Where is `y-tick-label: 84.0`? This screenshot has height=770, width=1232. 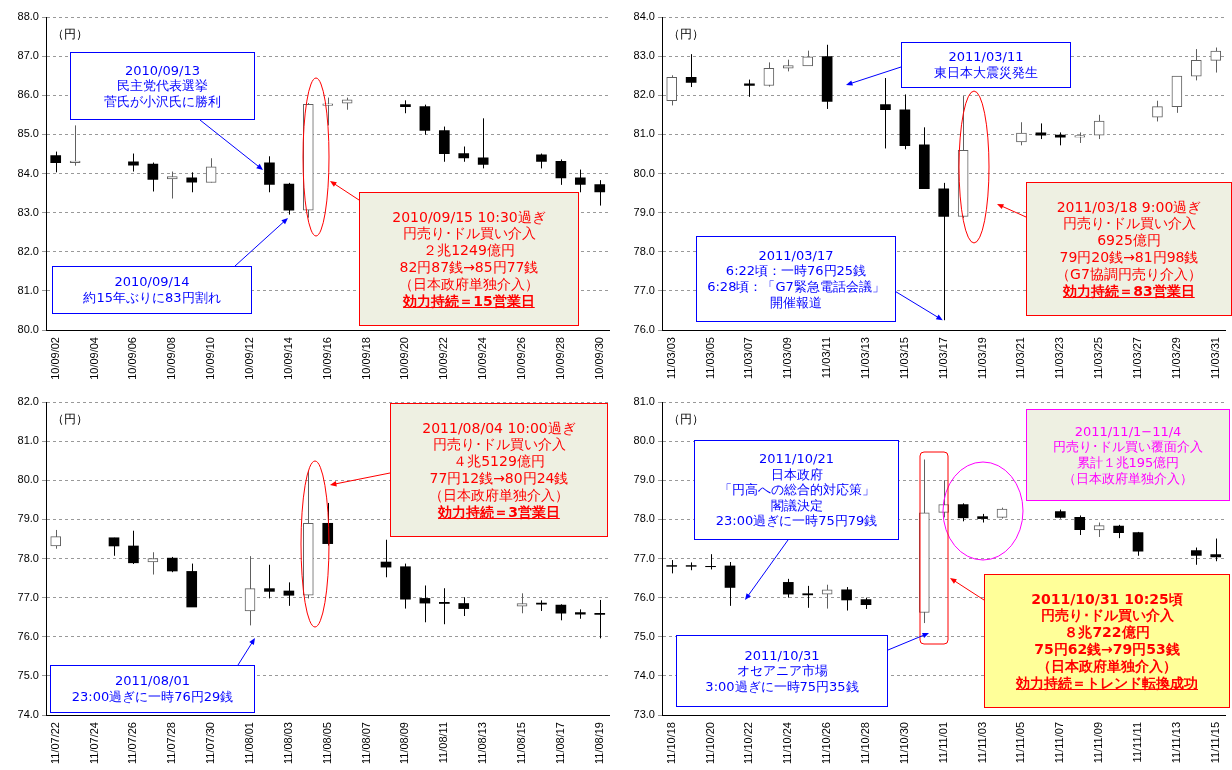
y-tick-label: 84.0 is located at coordinates (644, 16).